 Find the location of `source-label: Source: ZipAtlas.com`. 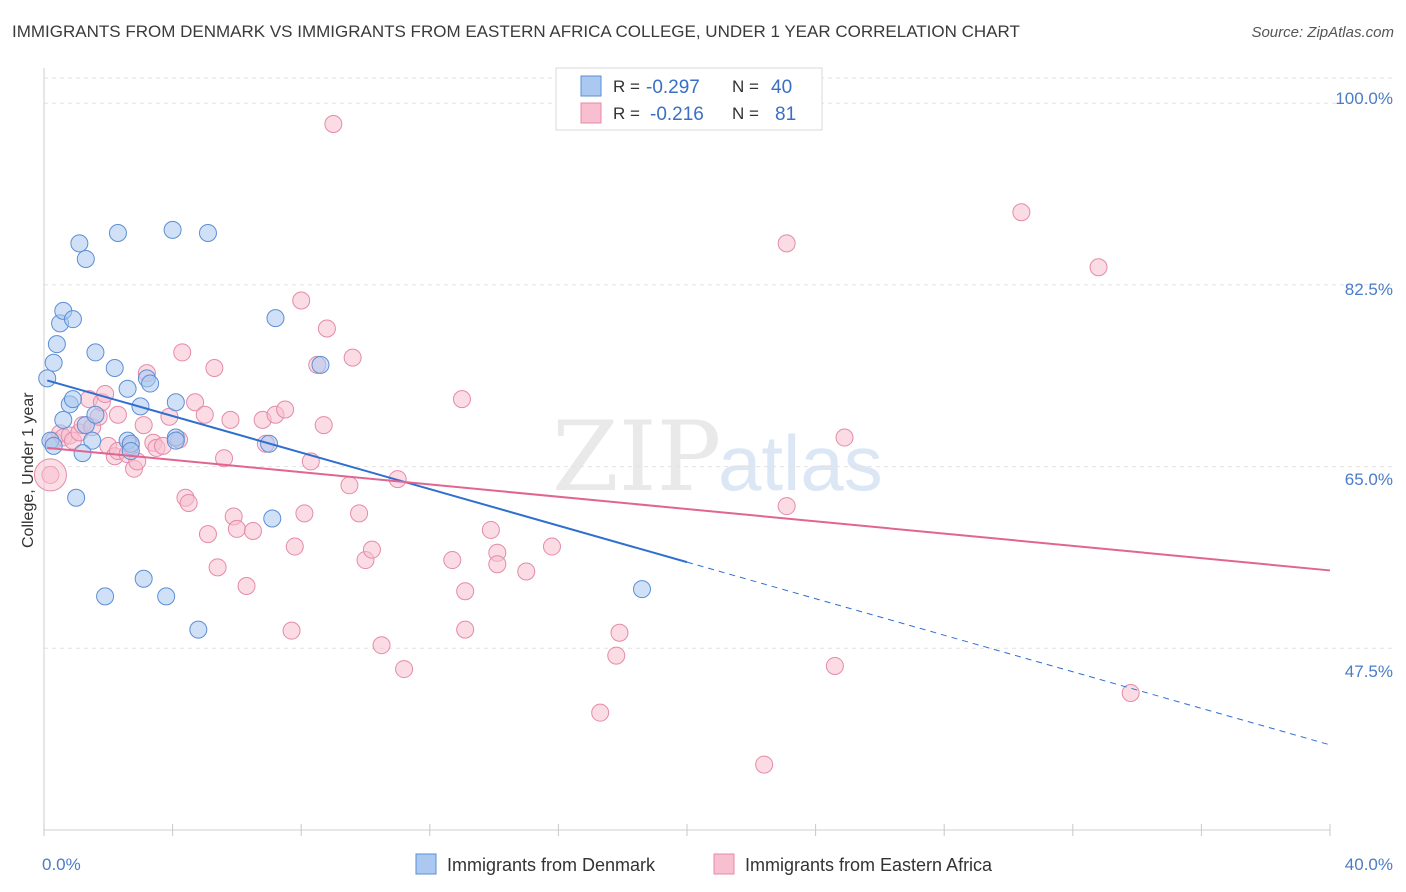

source-label: Source: ZipAtlas.com is located at coordinates (1322, 32).